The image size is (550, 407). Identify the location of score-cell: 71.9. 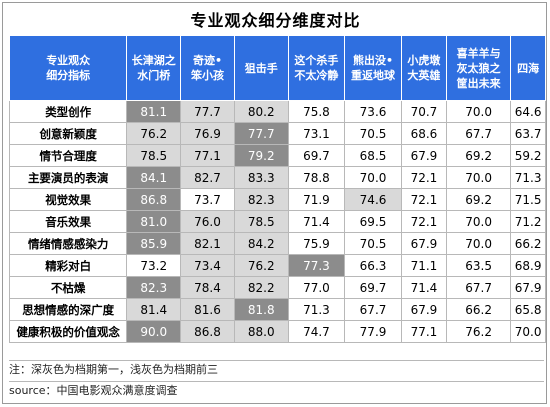
(316, 199).